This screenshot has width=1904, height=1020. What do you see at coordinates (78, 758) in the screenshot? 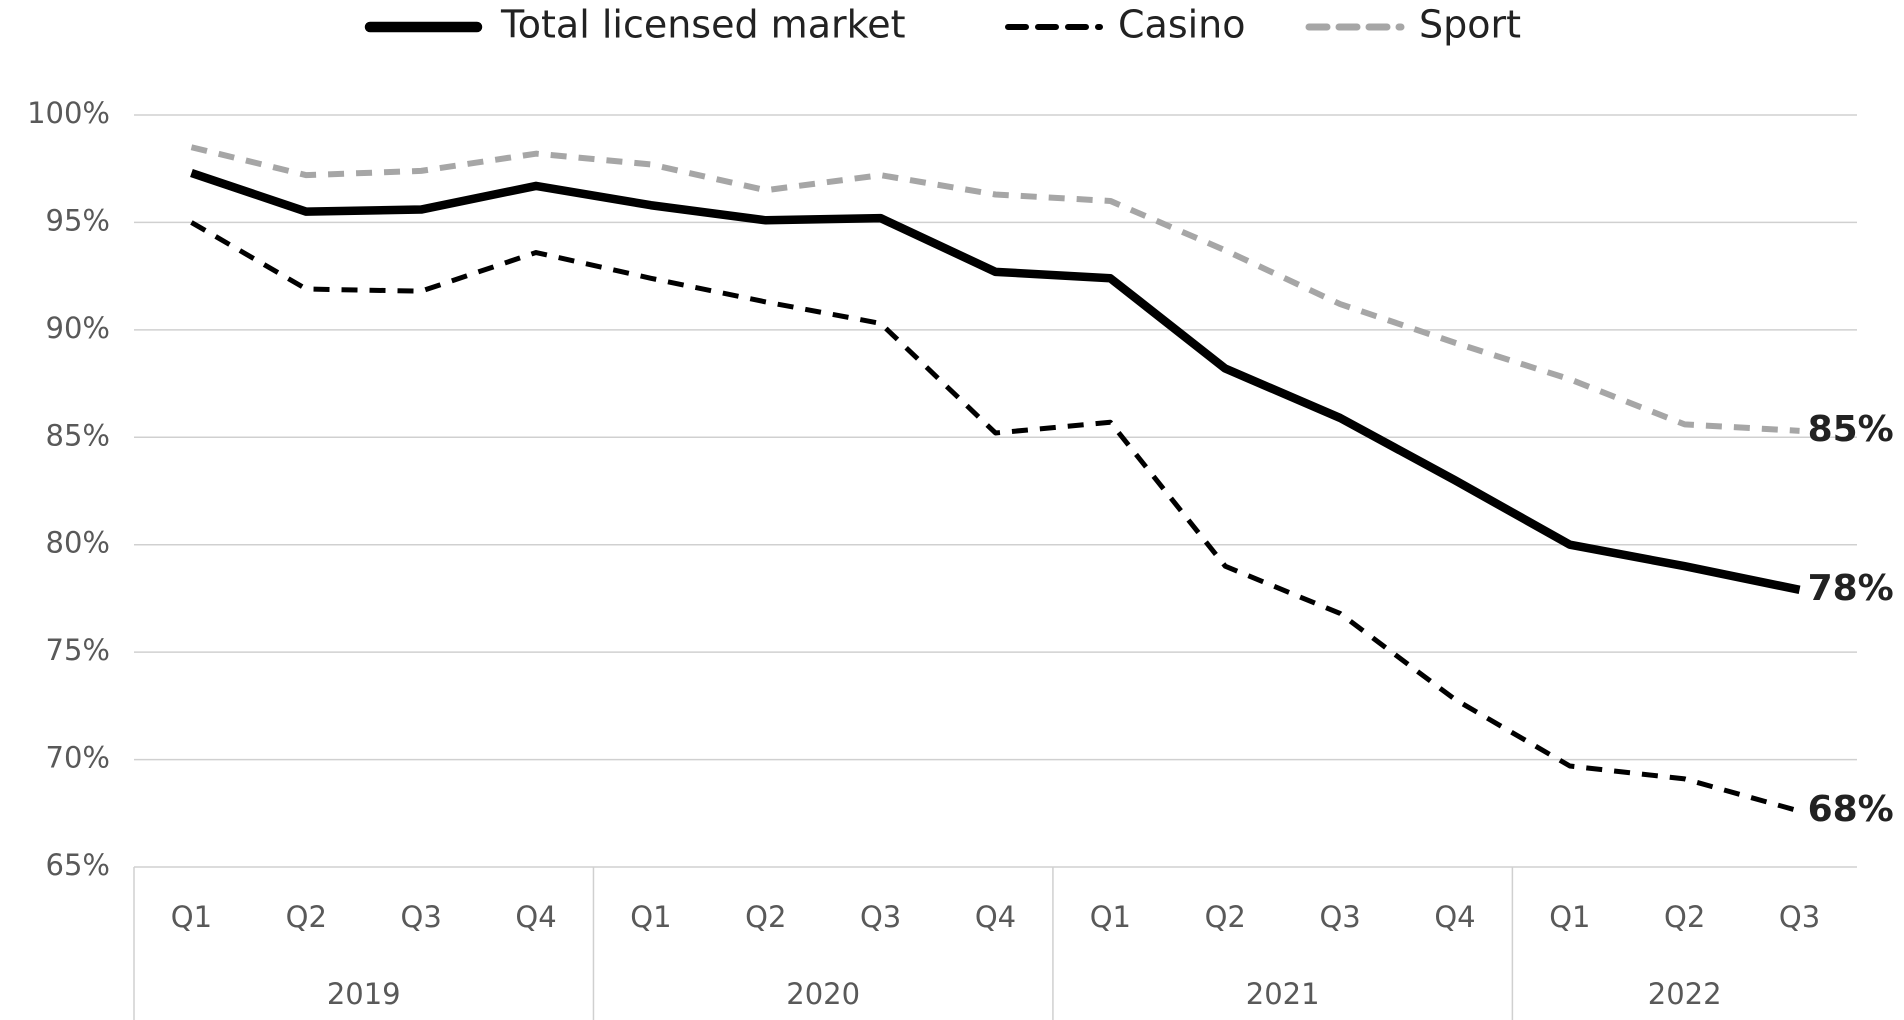
I see `y-tick-label: 70%` at bounding box center [78, 758].